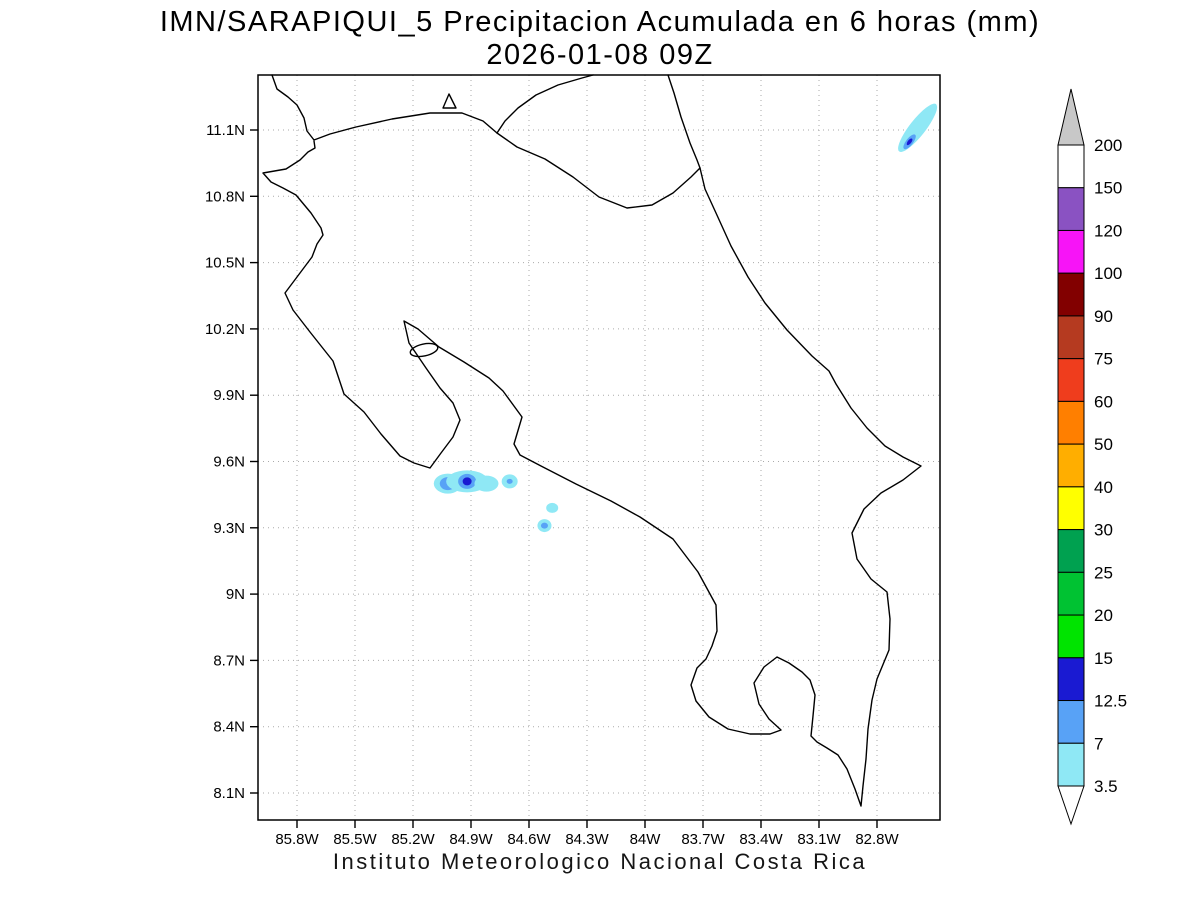 This screenshot has height=900, width=1200. Describe the element at coordinates (229, 793) in the screenshot. I see `lat-tick-label: 8.1N` at that location.